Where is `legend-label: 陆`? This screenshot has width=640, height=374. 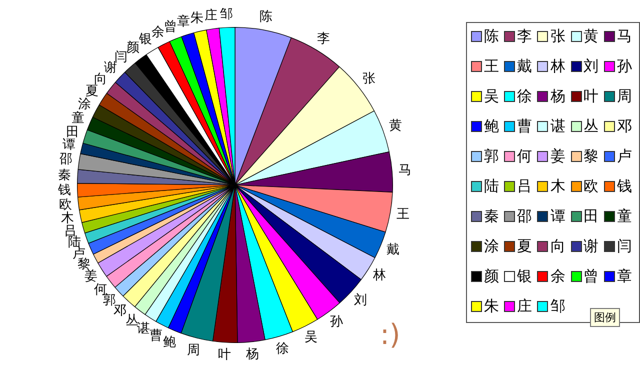
legend-label: 陆 is located at coordinates (491, 186).